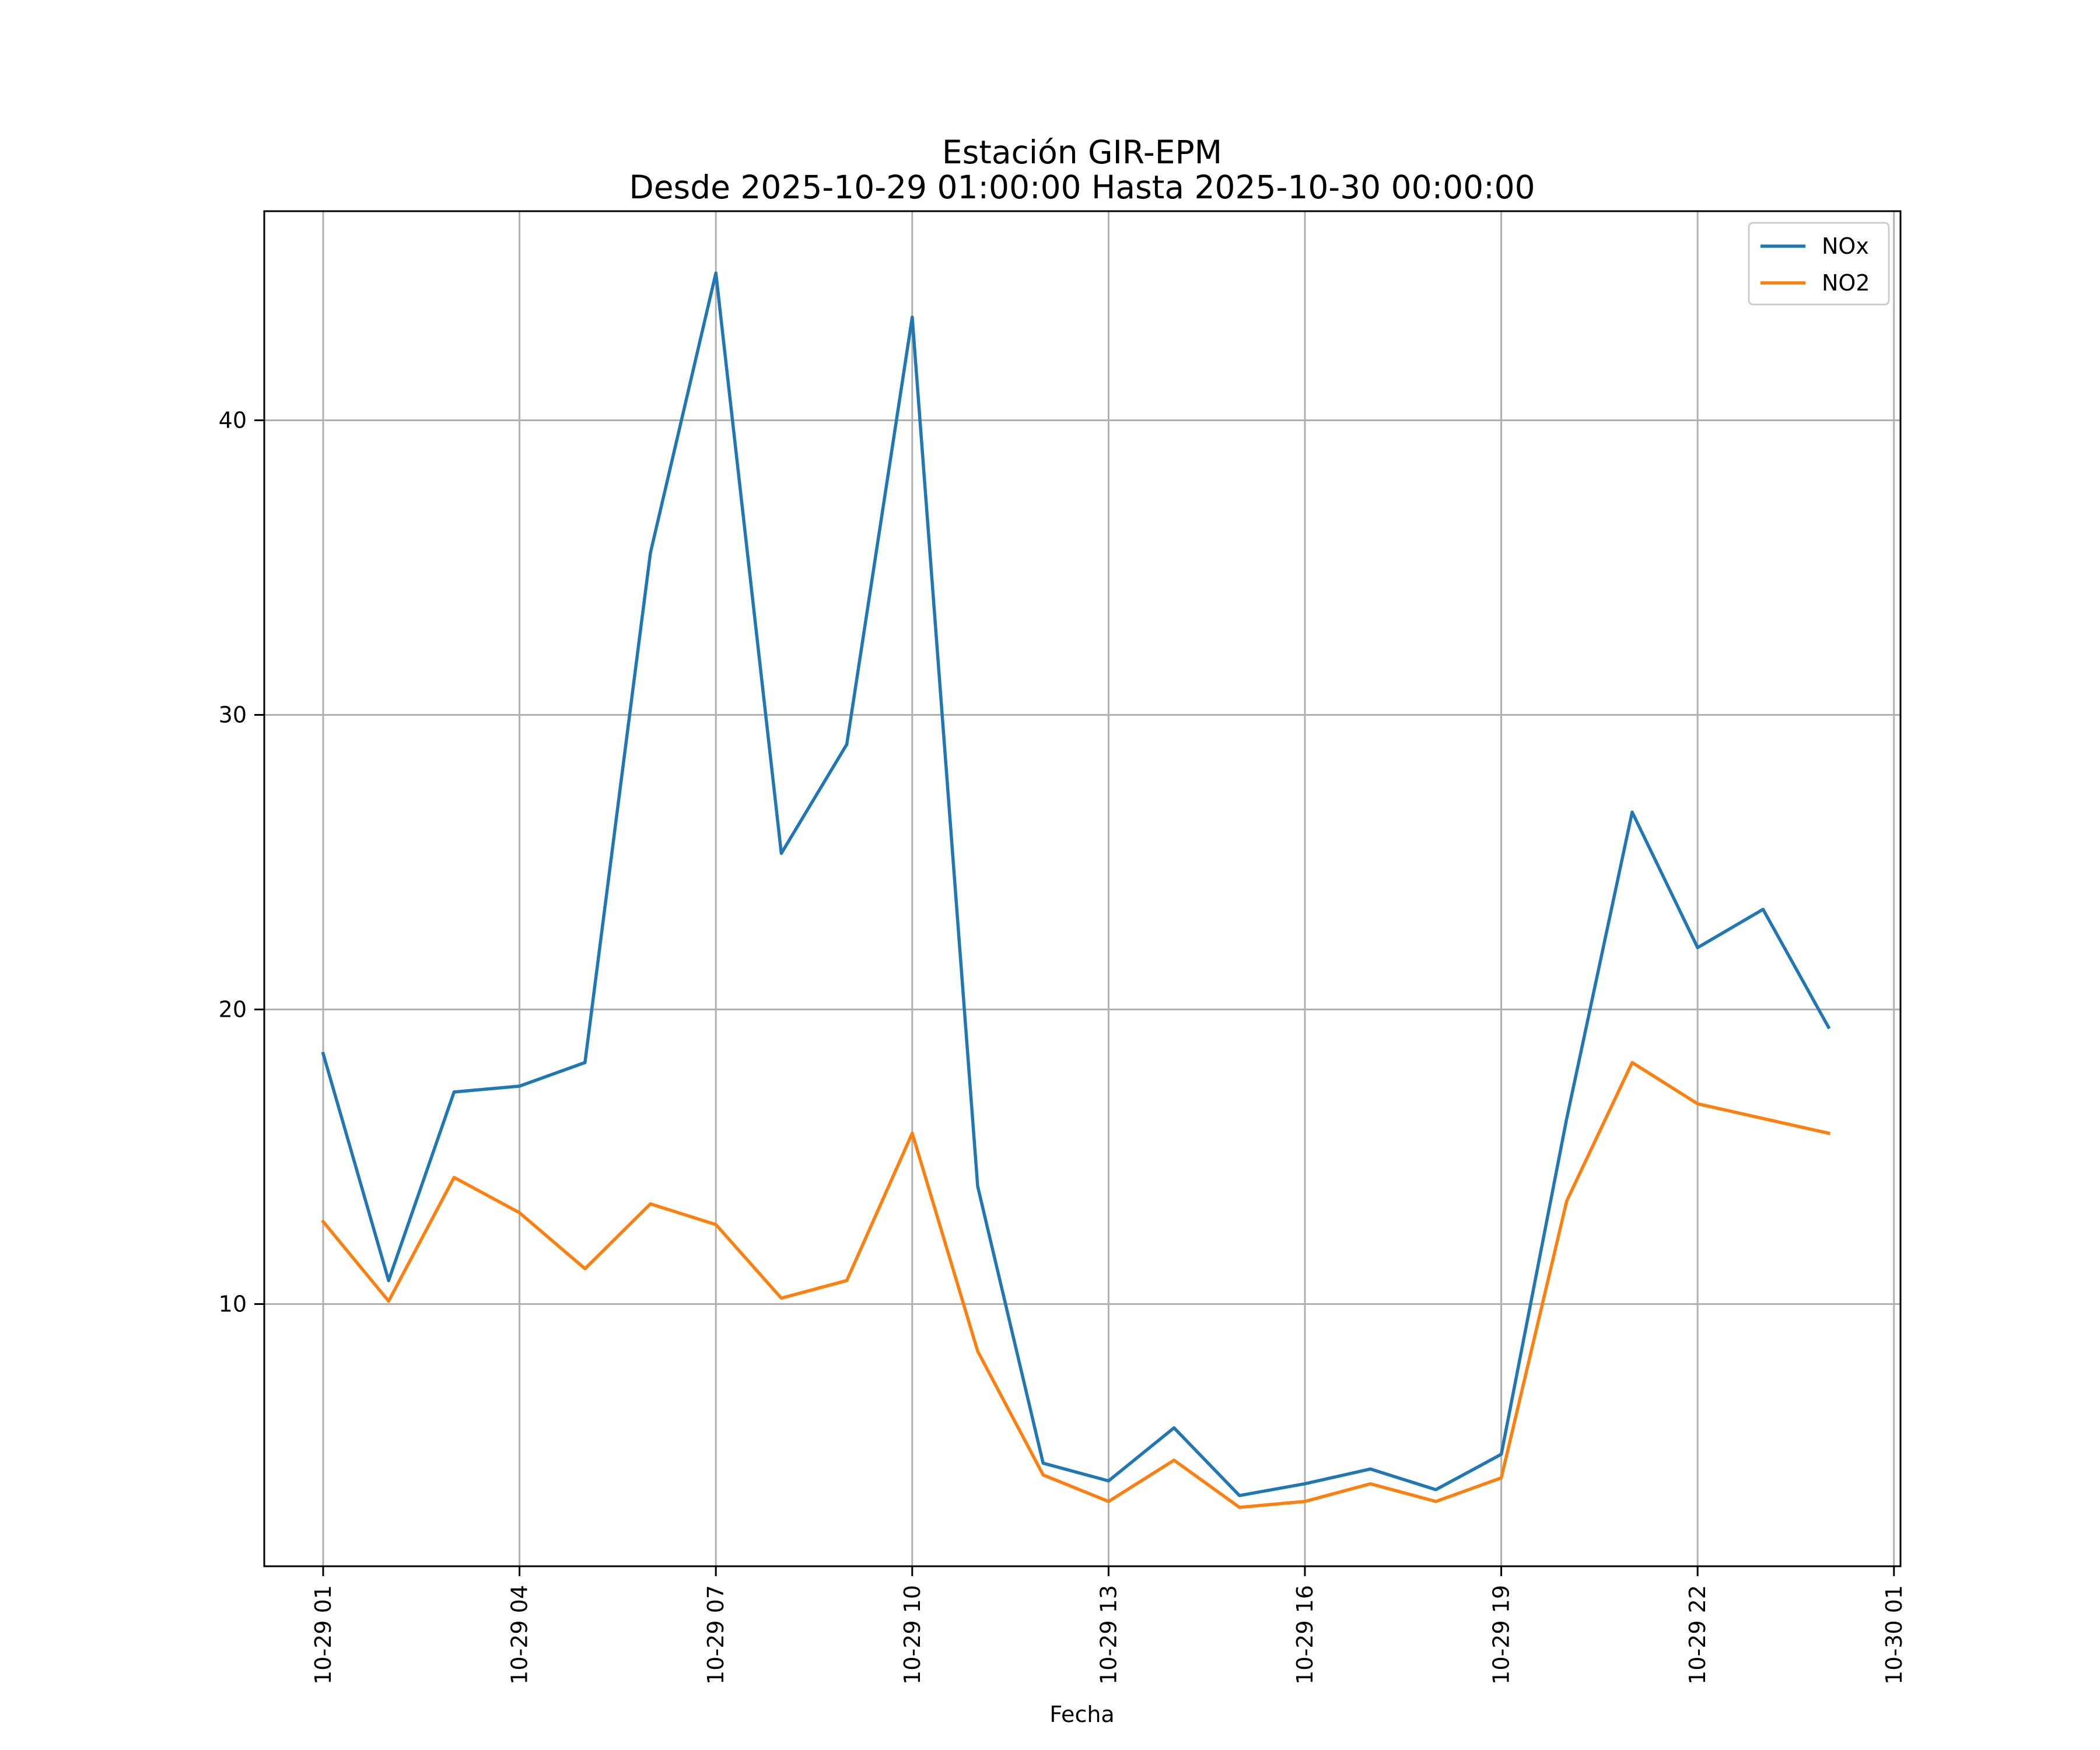  Describe the element at coordinates (1501, 1635) in the screenshot. I see `x-tick-label: 10-29 19` at that location.